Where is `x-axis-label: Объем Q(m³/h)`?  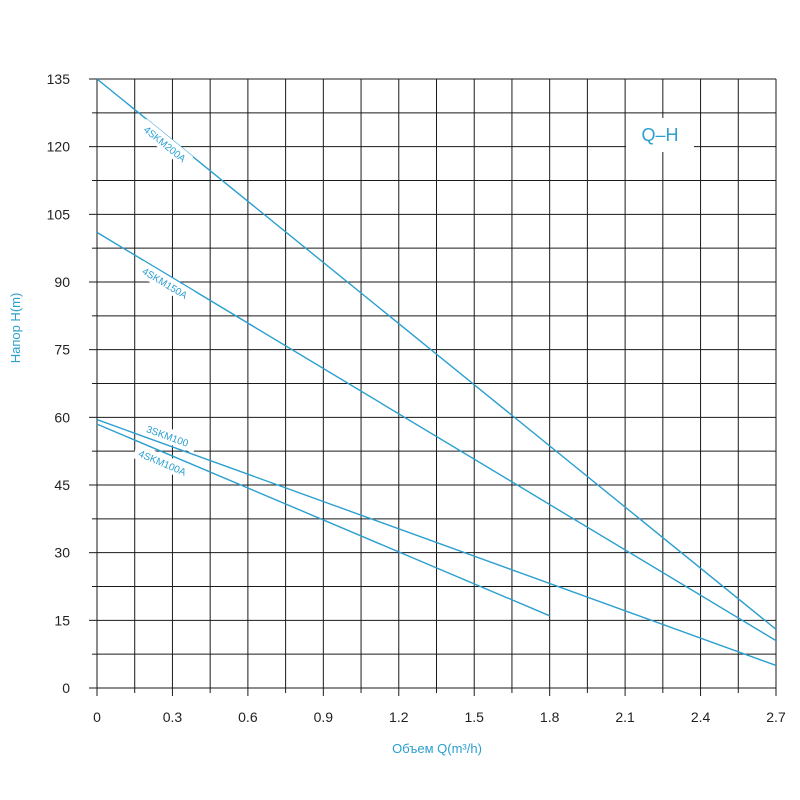
x-axis-label: Объем Q(m³/h) is located at coordinates (437, 748).